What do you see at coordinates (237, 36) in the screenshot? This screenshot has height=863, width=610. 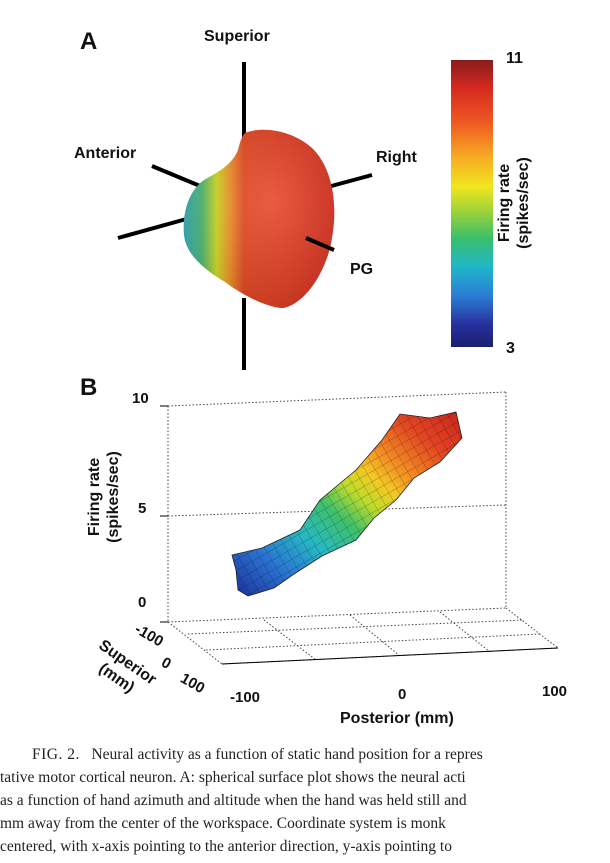 I see `superior-label: Superior` at bounding box center [237, 36].